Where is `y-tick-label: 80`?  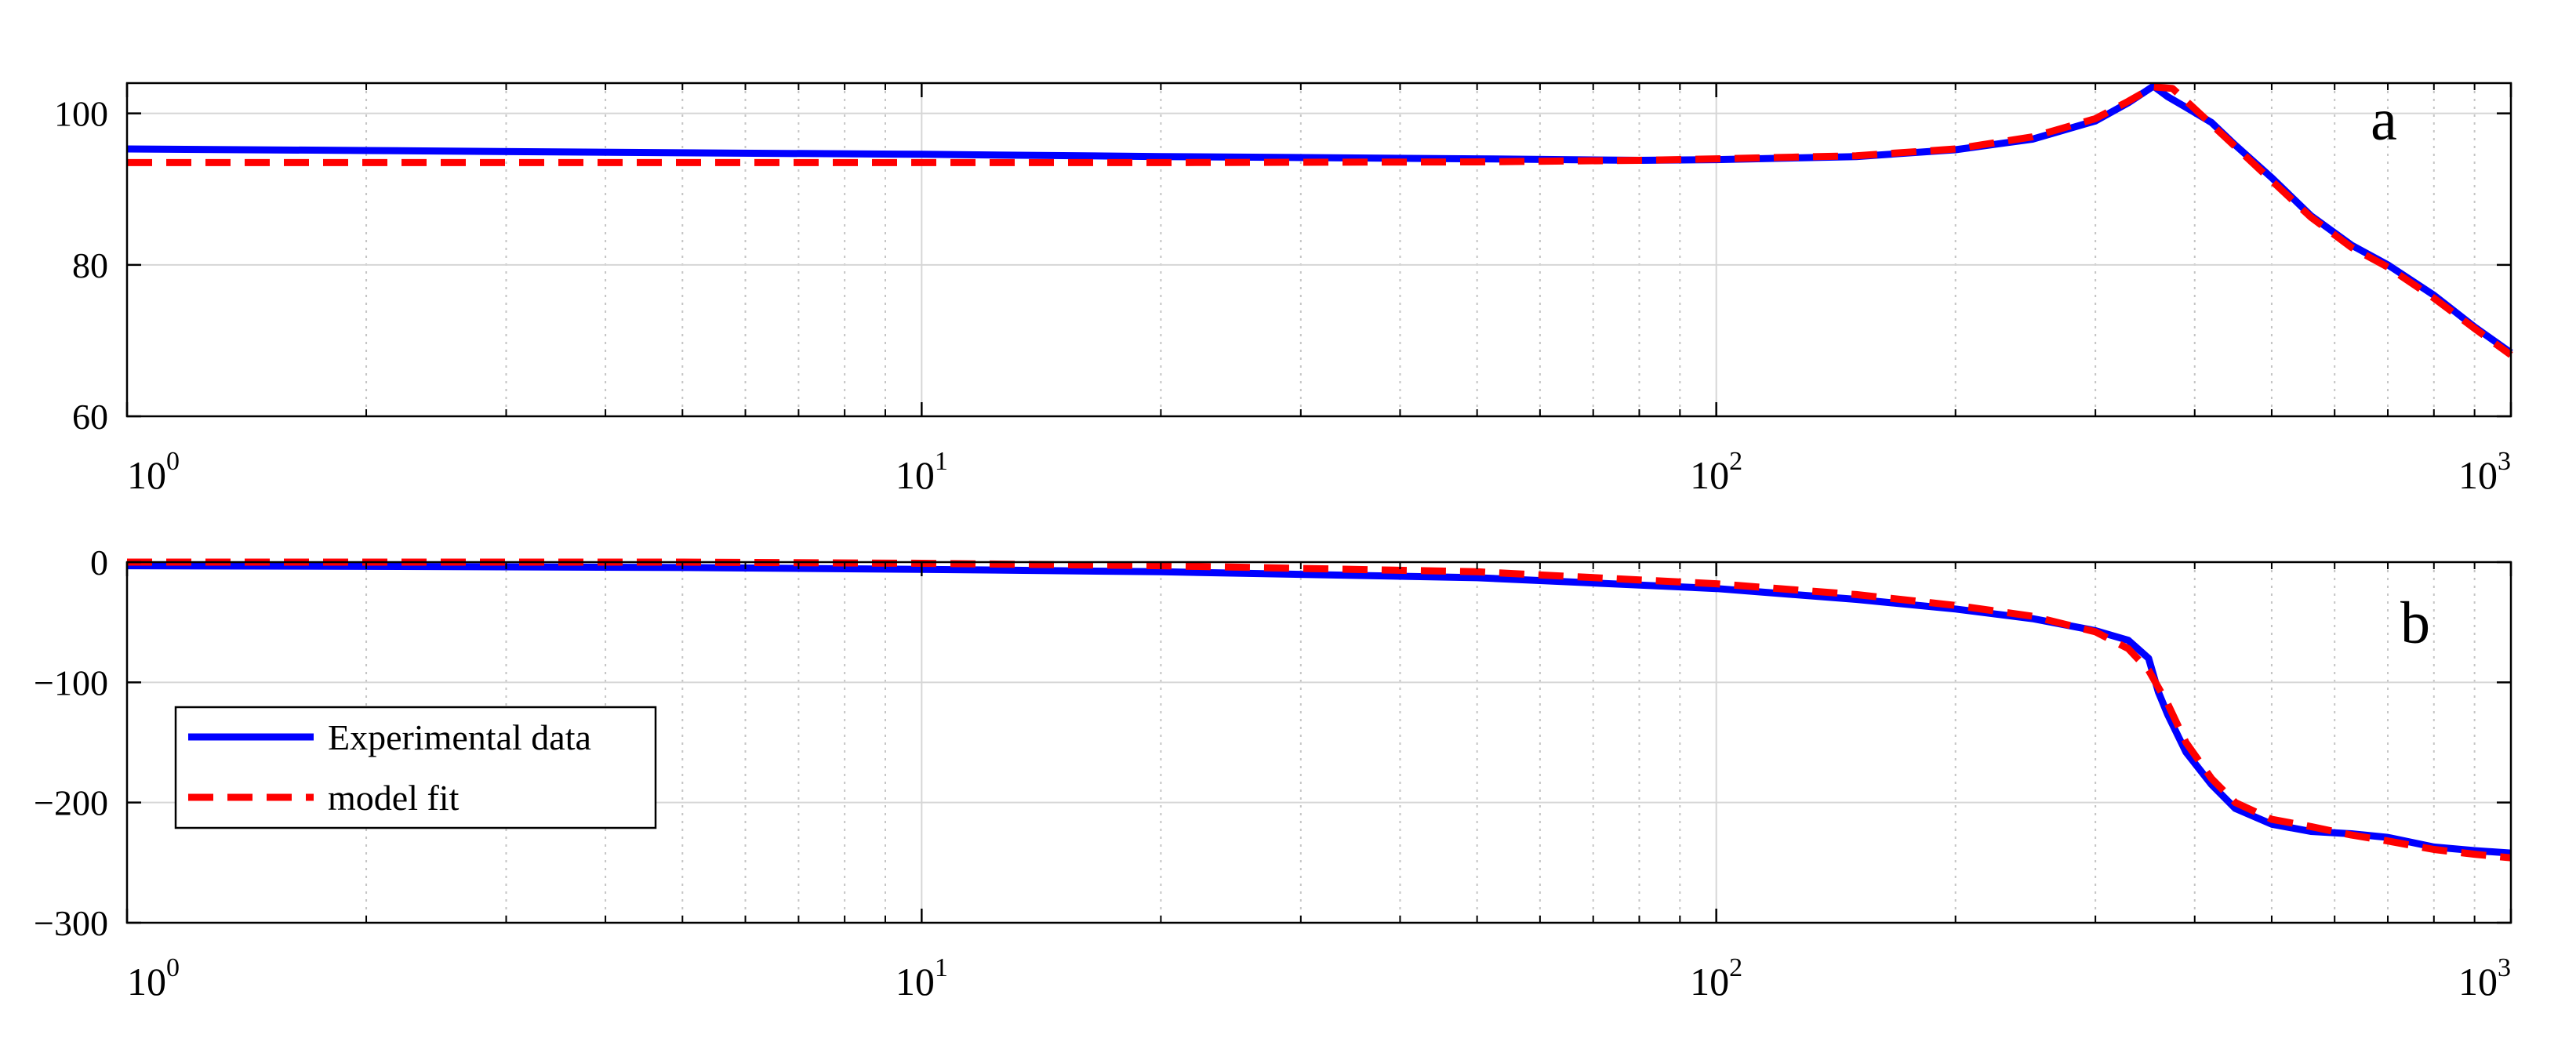
y-tick-label: 80 is located at coordinates (90, 265).